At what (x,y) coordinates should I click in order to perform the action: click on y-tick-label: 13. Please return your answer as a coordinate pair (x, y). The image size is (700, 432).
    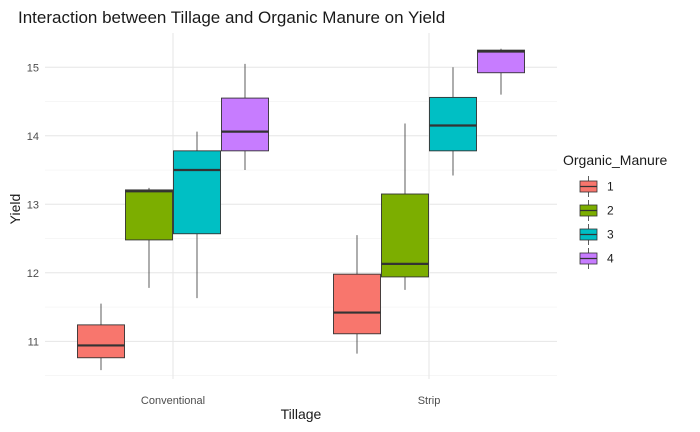
    Looking at the image, I should click on (33, 205).